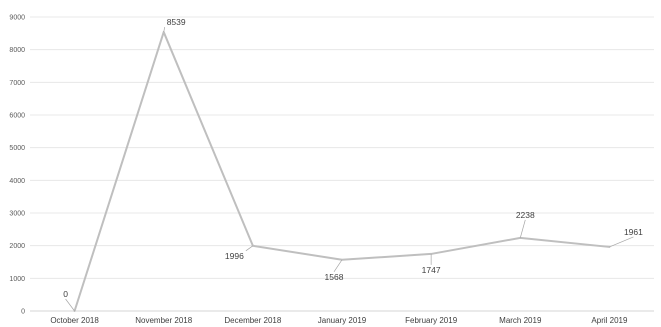 This screenshot has width=661, height=327. What do you see at coordinates (525, 215) in the screenshot?
I see `data-label: 2238` at bounding box center [525, 215].